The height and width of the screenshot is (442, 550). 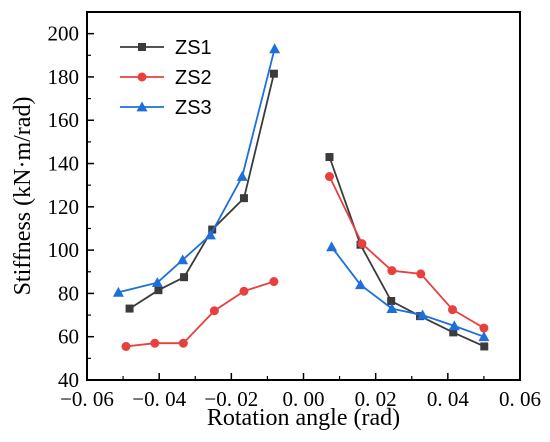 I want to click on y-tick-label: 200, so click(x=64, y=34).